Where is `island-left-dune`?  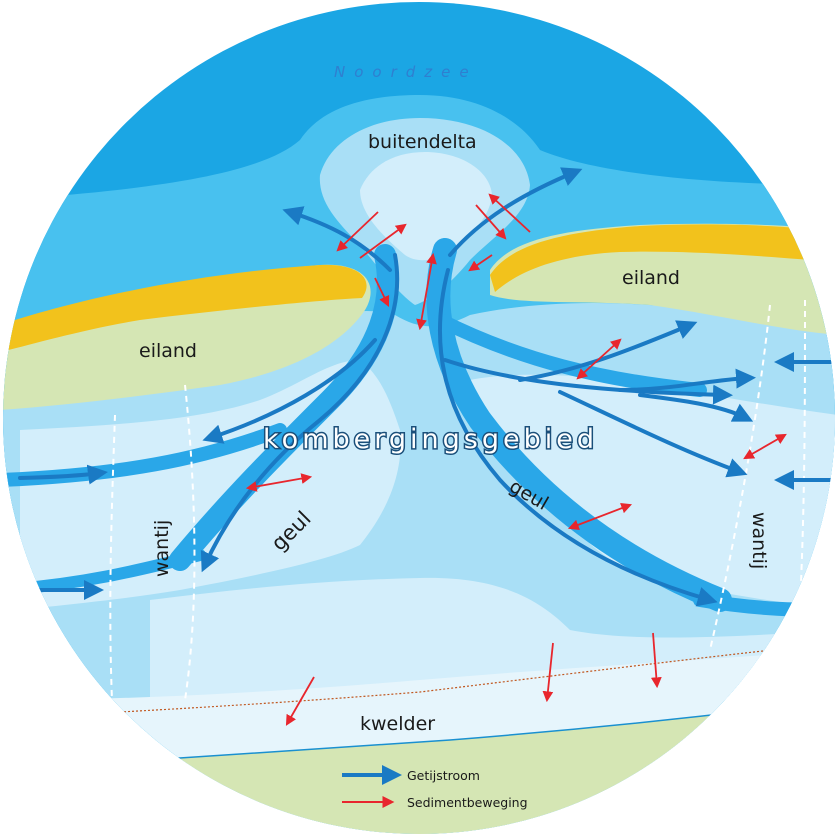
island-left-dune is located at coordinates (185, 308).